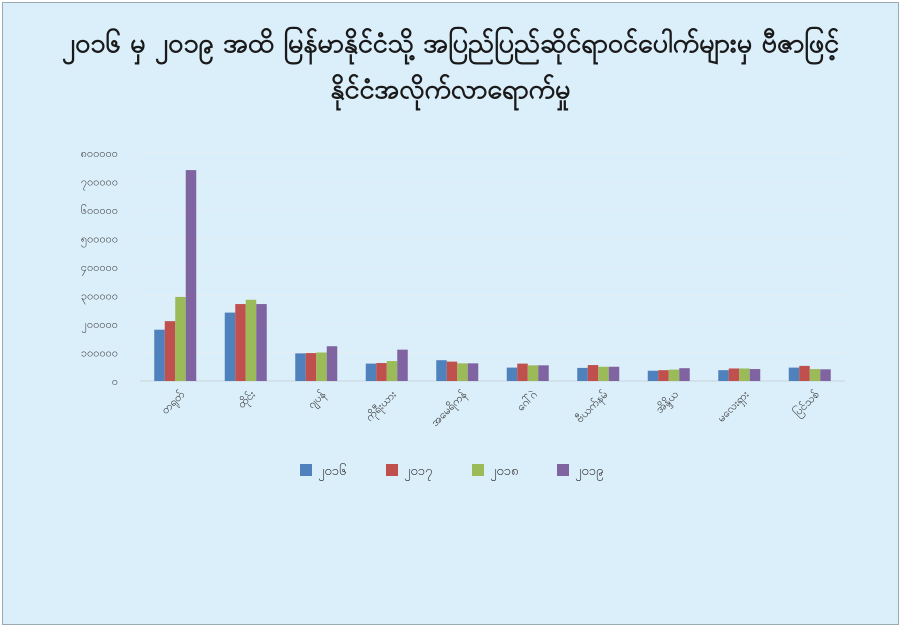 The image size is (901, 627). Describe the element at coordinates (99, 268) in the screenshot. I see `y-tick-label: ၄၀၀၀၀၀` at that location.